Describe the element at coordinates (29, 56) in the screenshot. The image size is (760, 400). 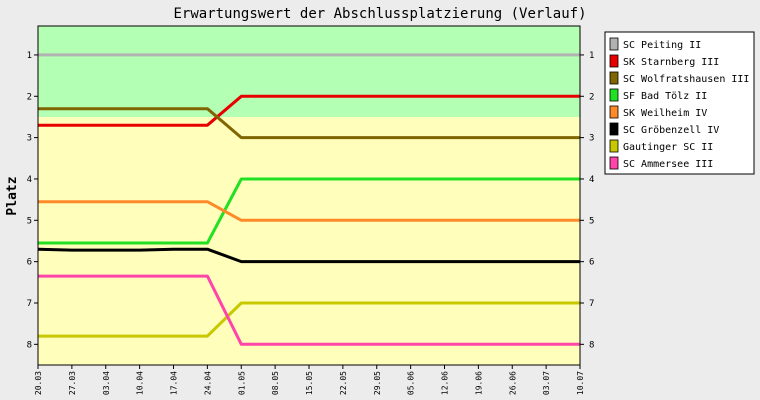
I see `y-tick-label-left: 1` at that location.